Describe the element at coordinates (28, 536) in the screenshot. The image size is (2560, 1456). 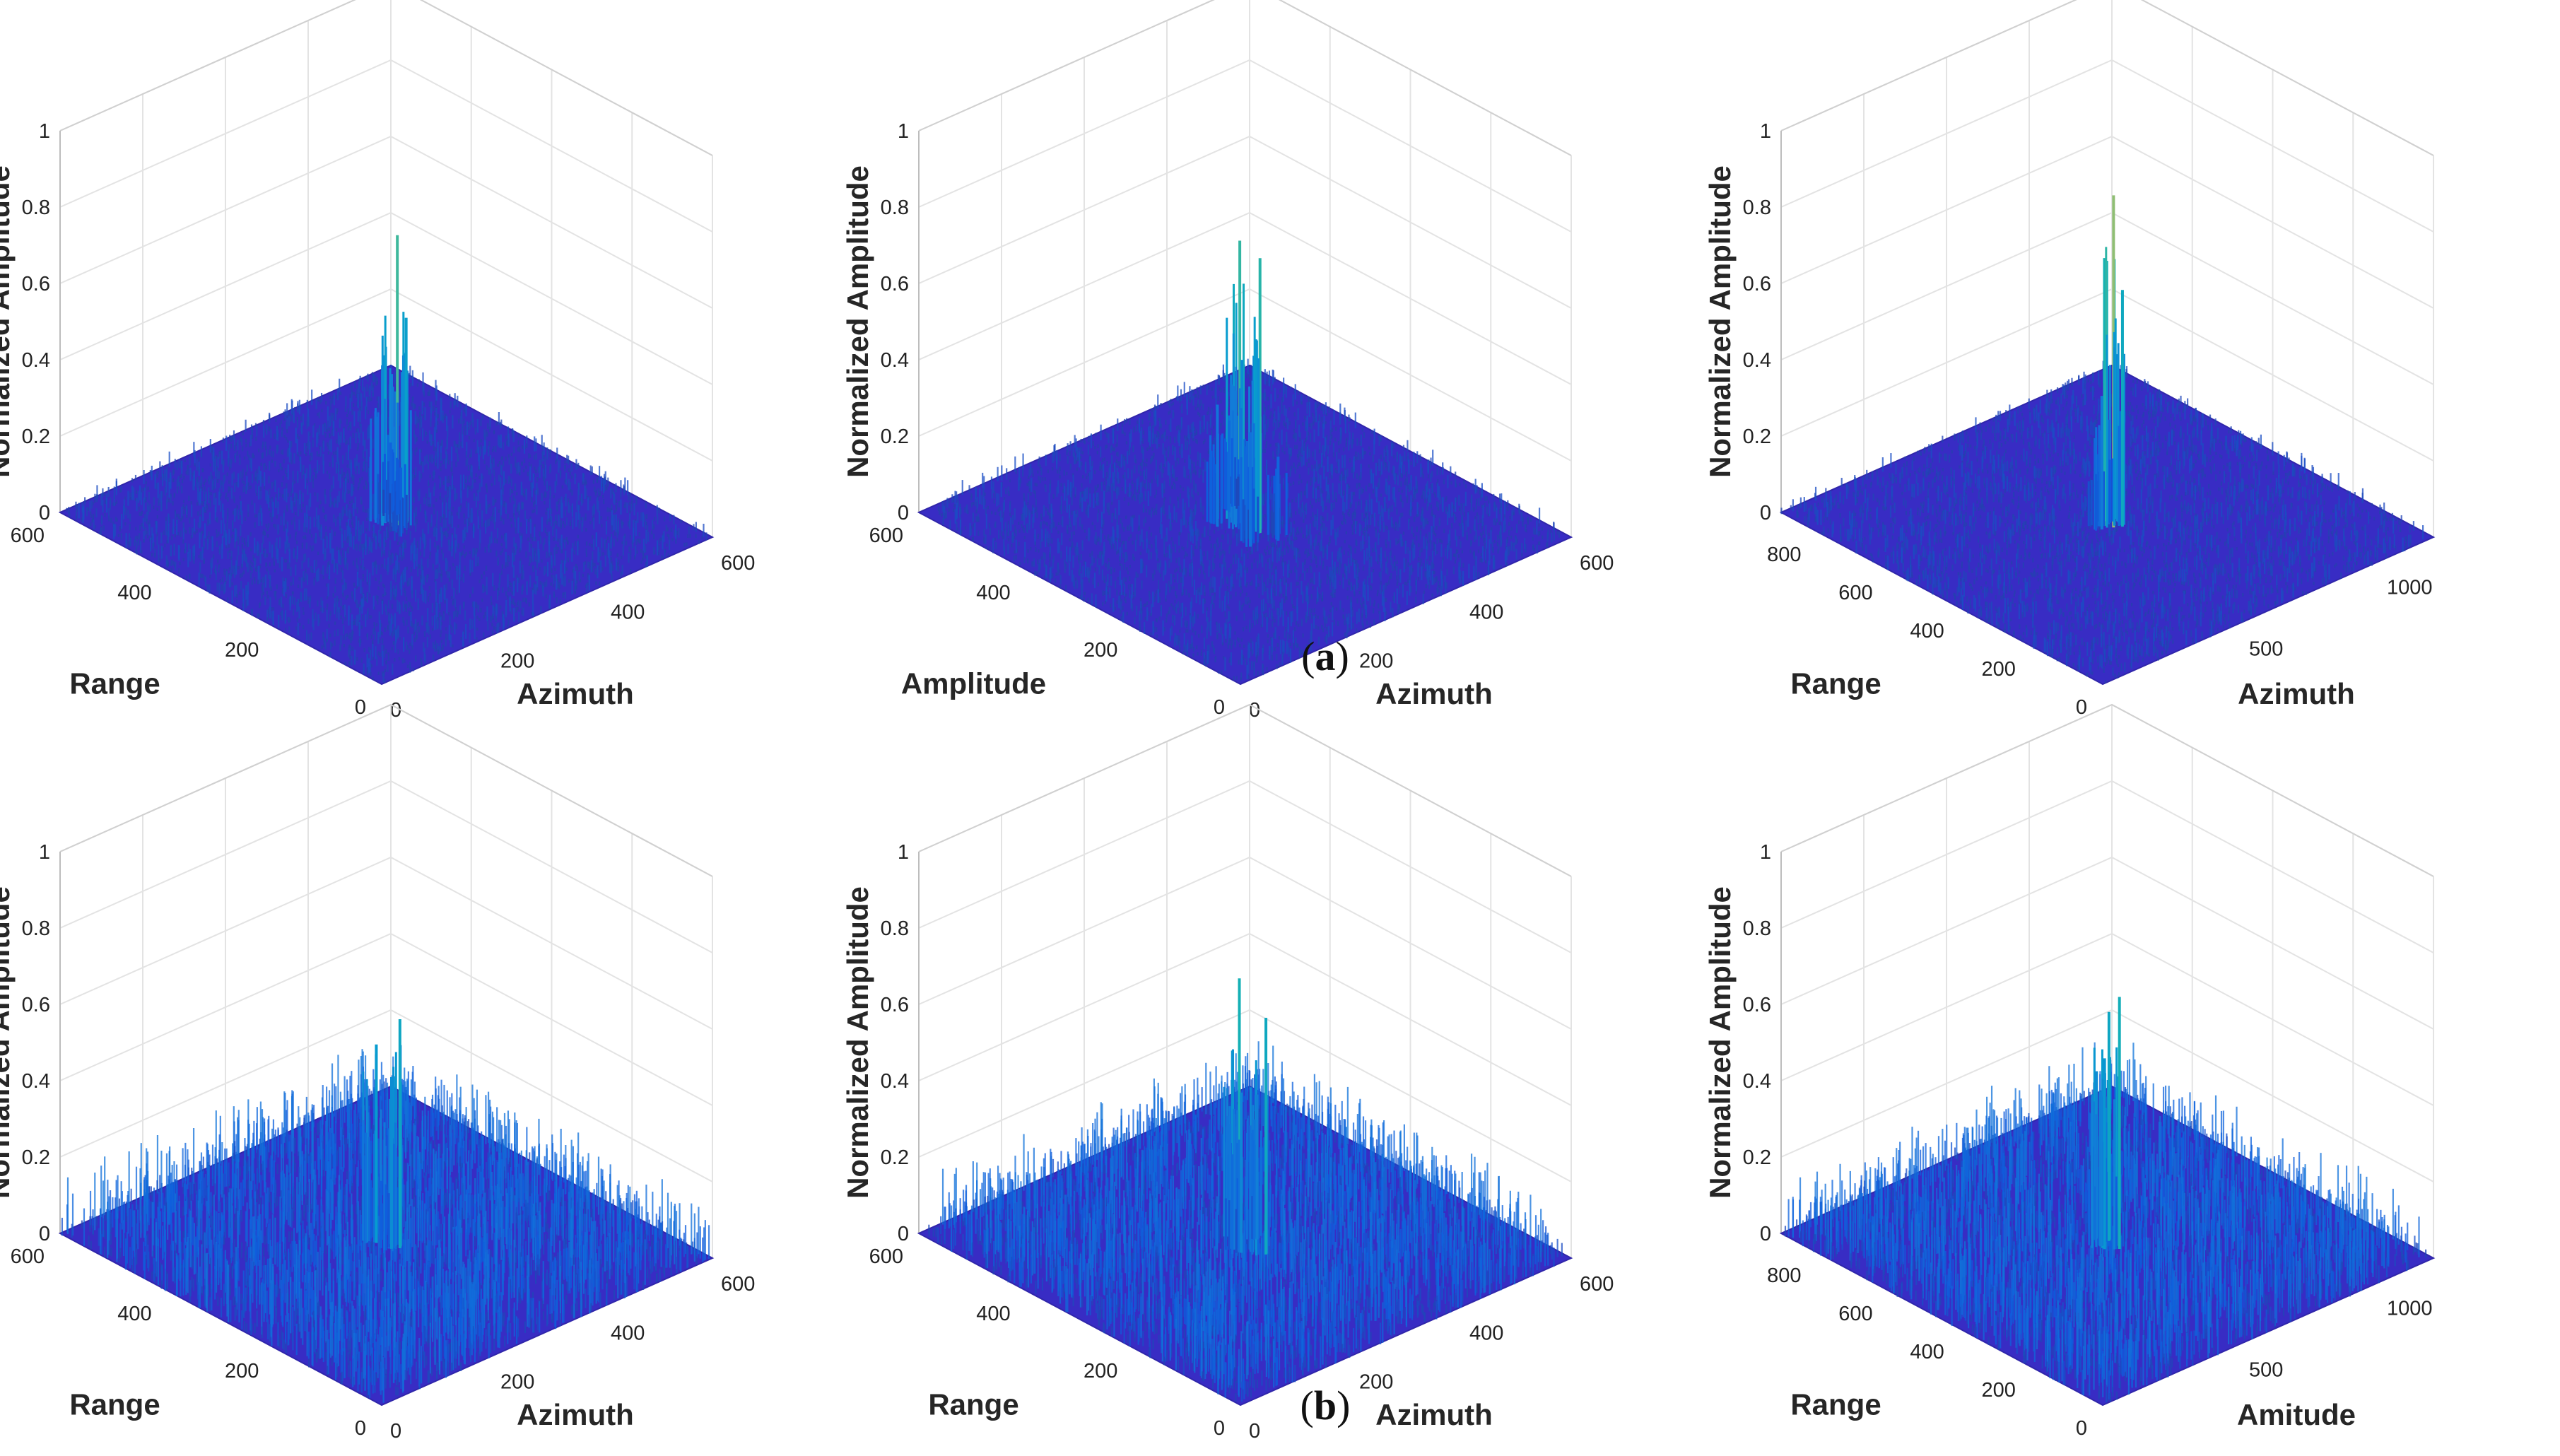
I see `left-tick-label: 600` at that location.